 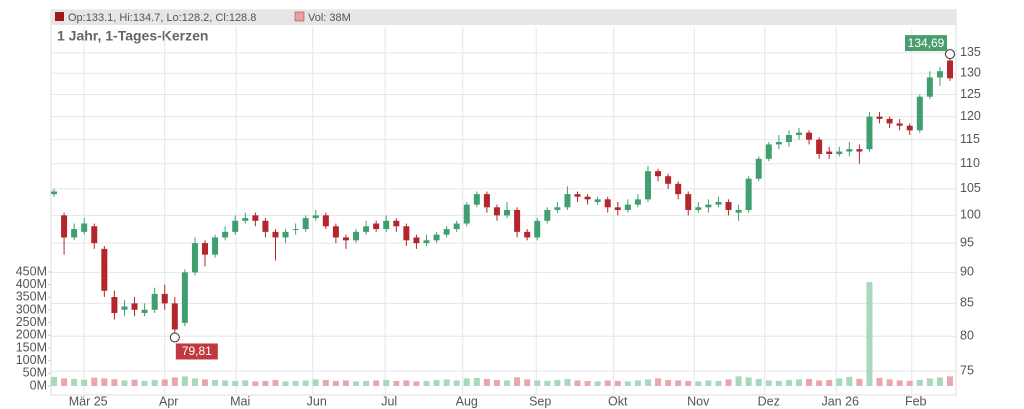 I want to click on y-tick-label: 80, so click(x=967, y=335).